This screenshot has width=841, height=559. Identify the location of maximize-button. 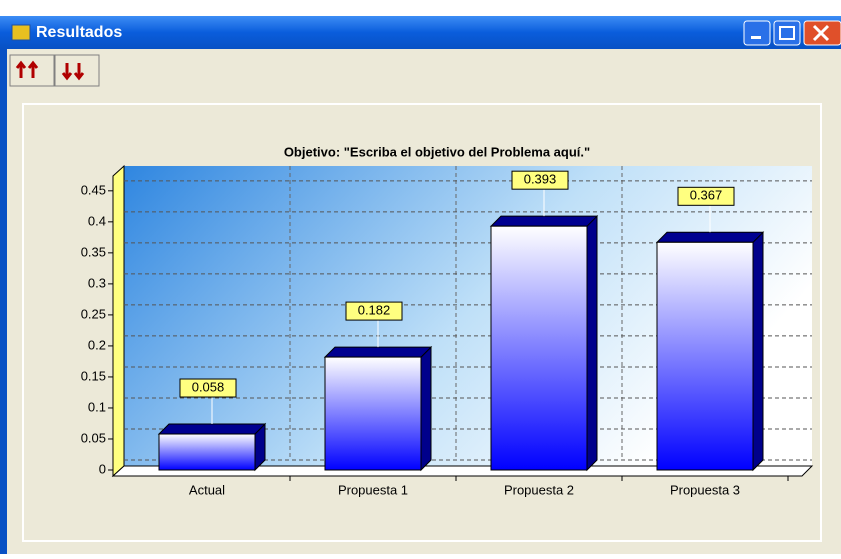
(787, 33).